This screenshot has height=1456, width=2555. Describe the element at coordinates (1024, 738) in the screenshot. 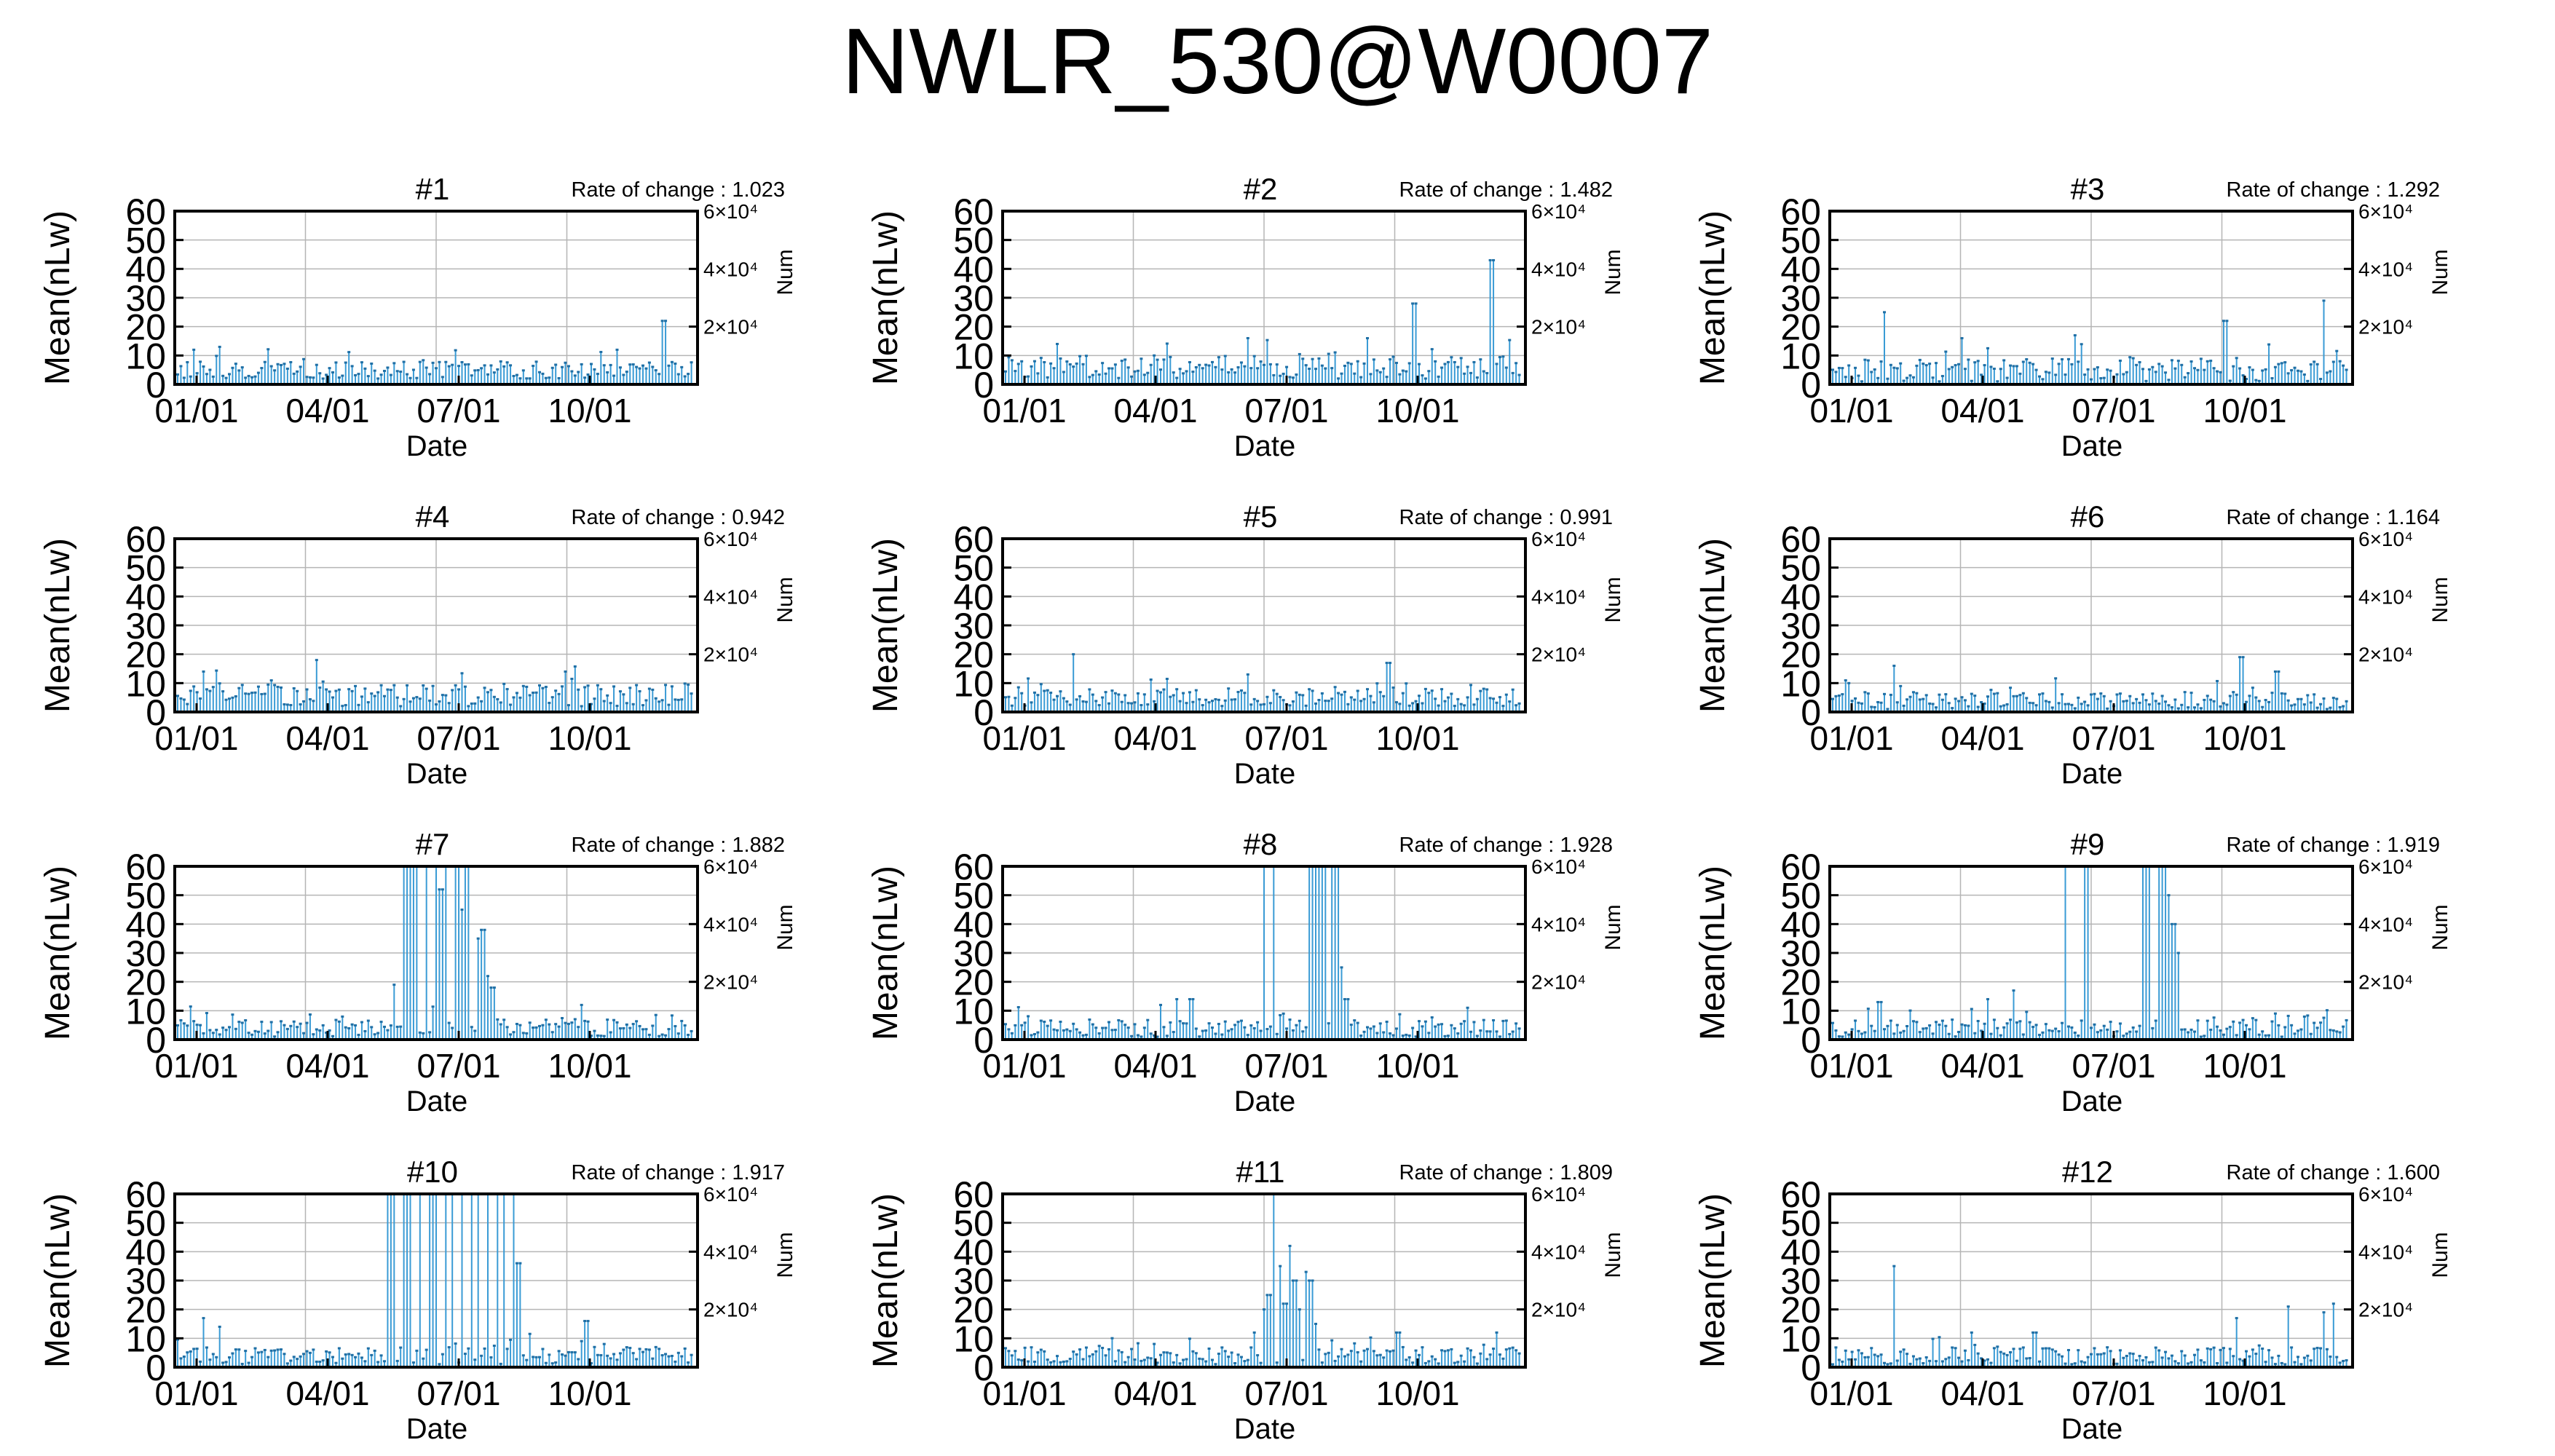

I see `x-tick-label: 01/01` at that location.